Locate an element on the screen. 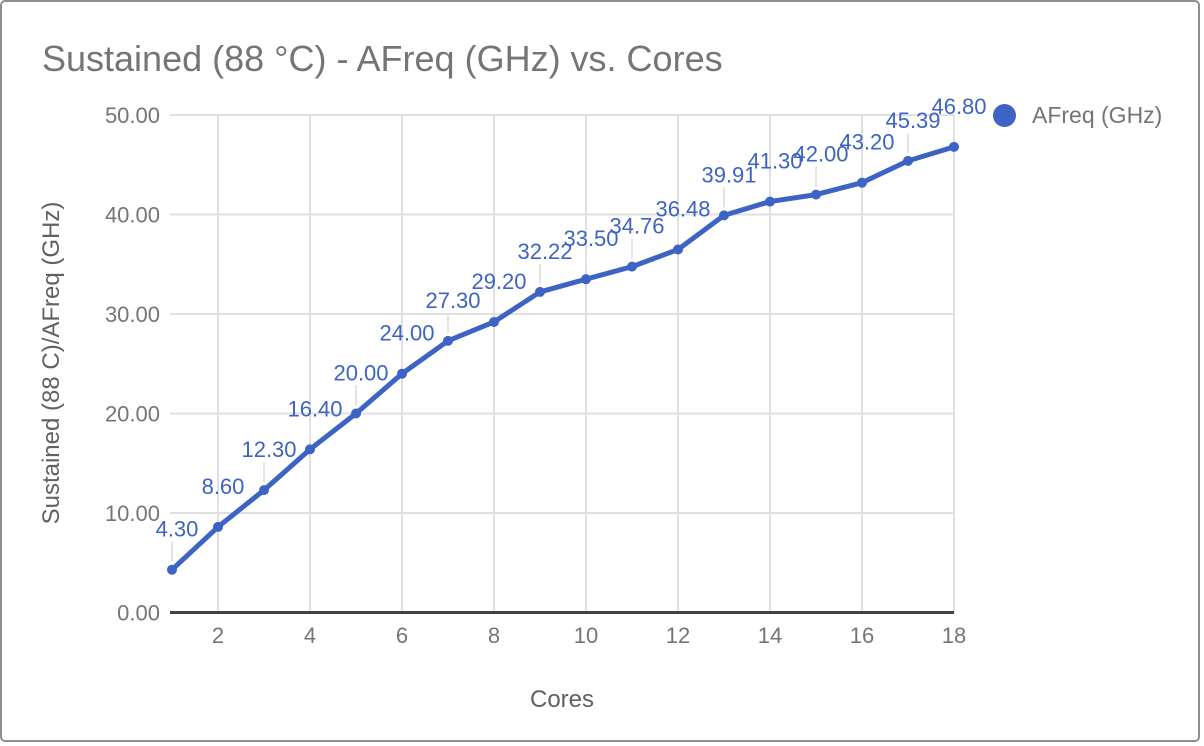 The image size is (1204, 746). x-tick-label: 6 is located at coordinates (402, 635).